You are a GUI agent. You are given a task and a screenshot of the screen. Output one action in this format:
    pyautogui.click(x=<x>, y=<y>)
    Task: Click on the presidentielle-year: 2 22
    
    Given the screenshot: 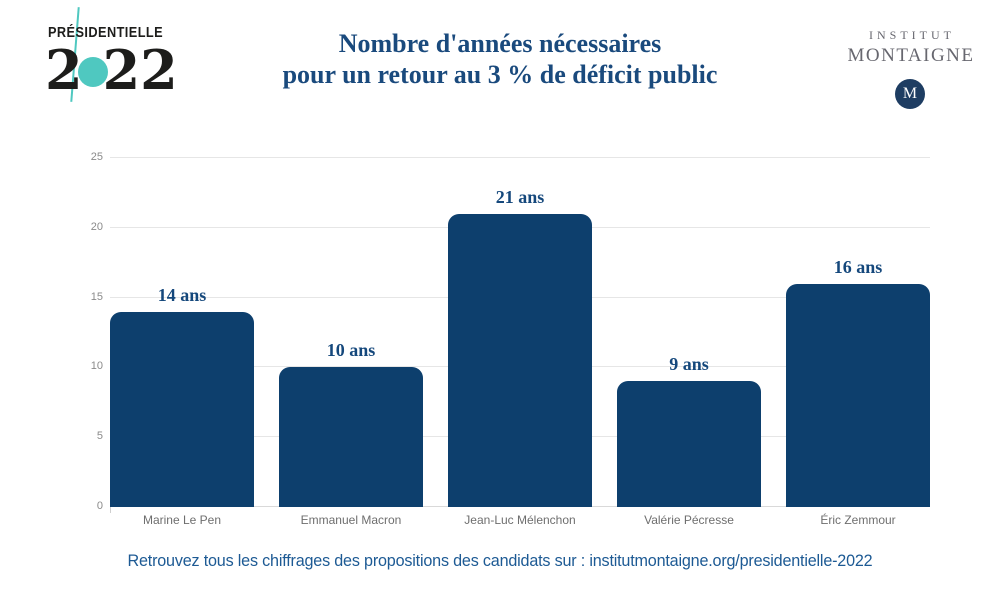 What is the action you would take?
    pyautogui.click(x=112, y=54)
    